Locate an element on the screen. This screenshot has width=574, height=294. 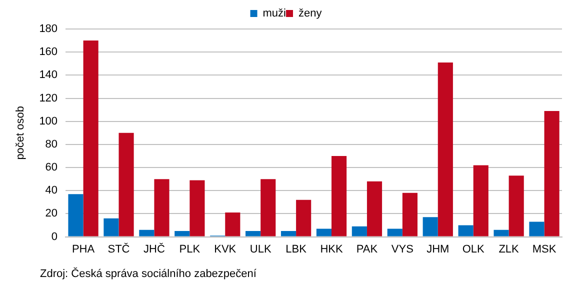
x-tick-label: VYS is located at coordinates (402, 249).